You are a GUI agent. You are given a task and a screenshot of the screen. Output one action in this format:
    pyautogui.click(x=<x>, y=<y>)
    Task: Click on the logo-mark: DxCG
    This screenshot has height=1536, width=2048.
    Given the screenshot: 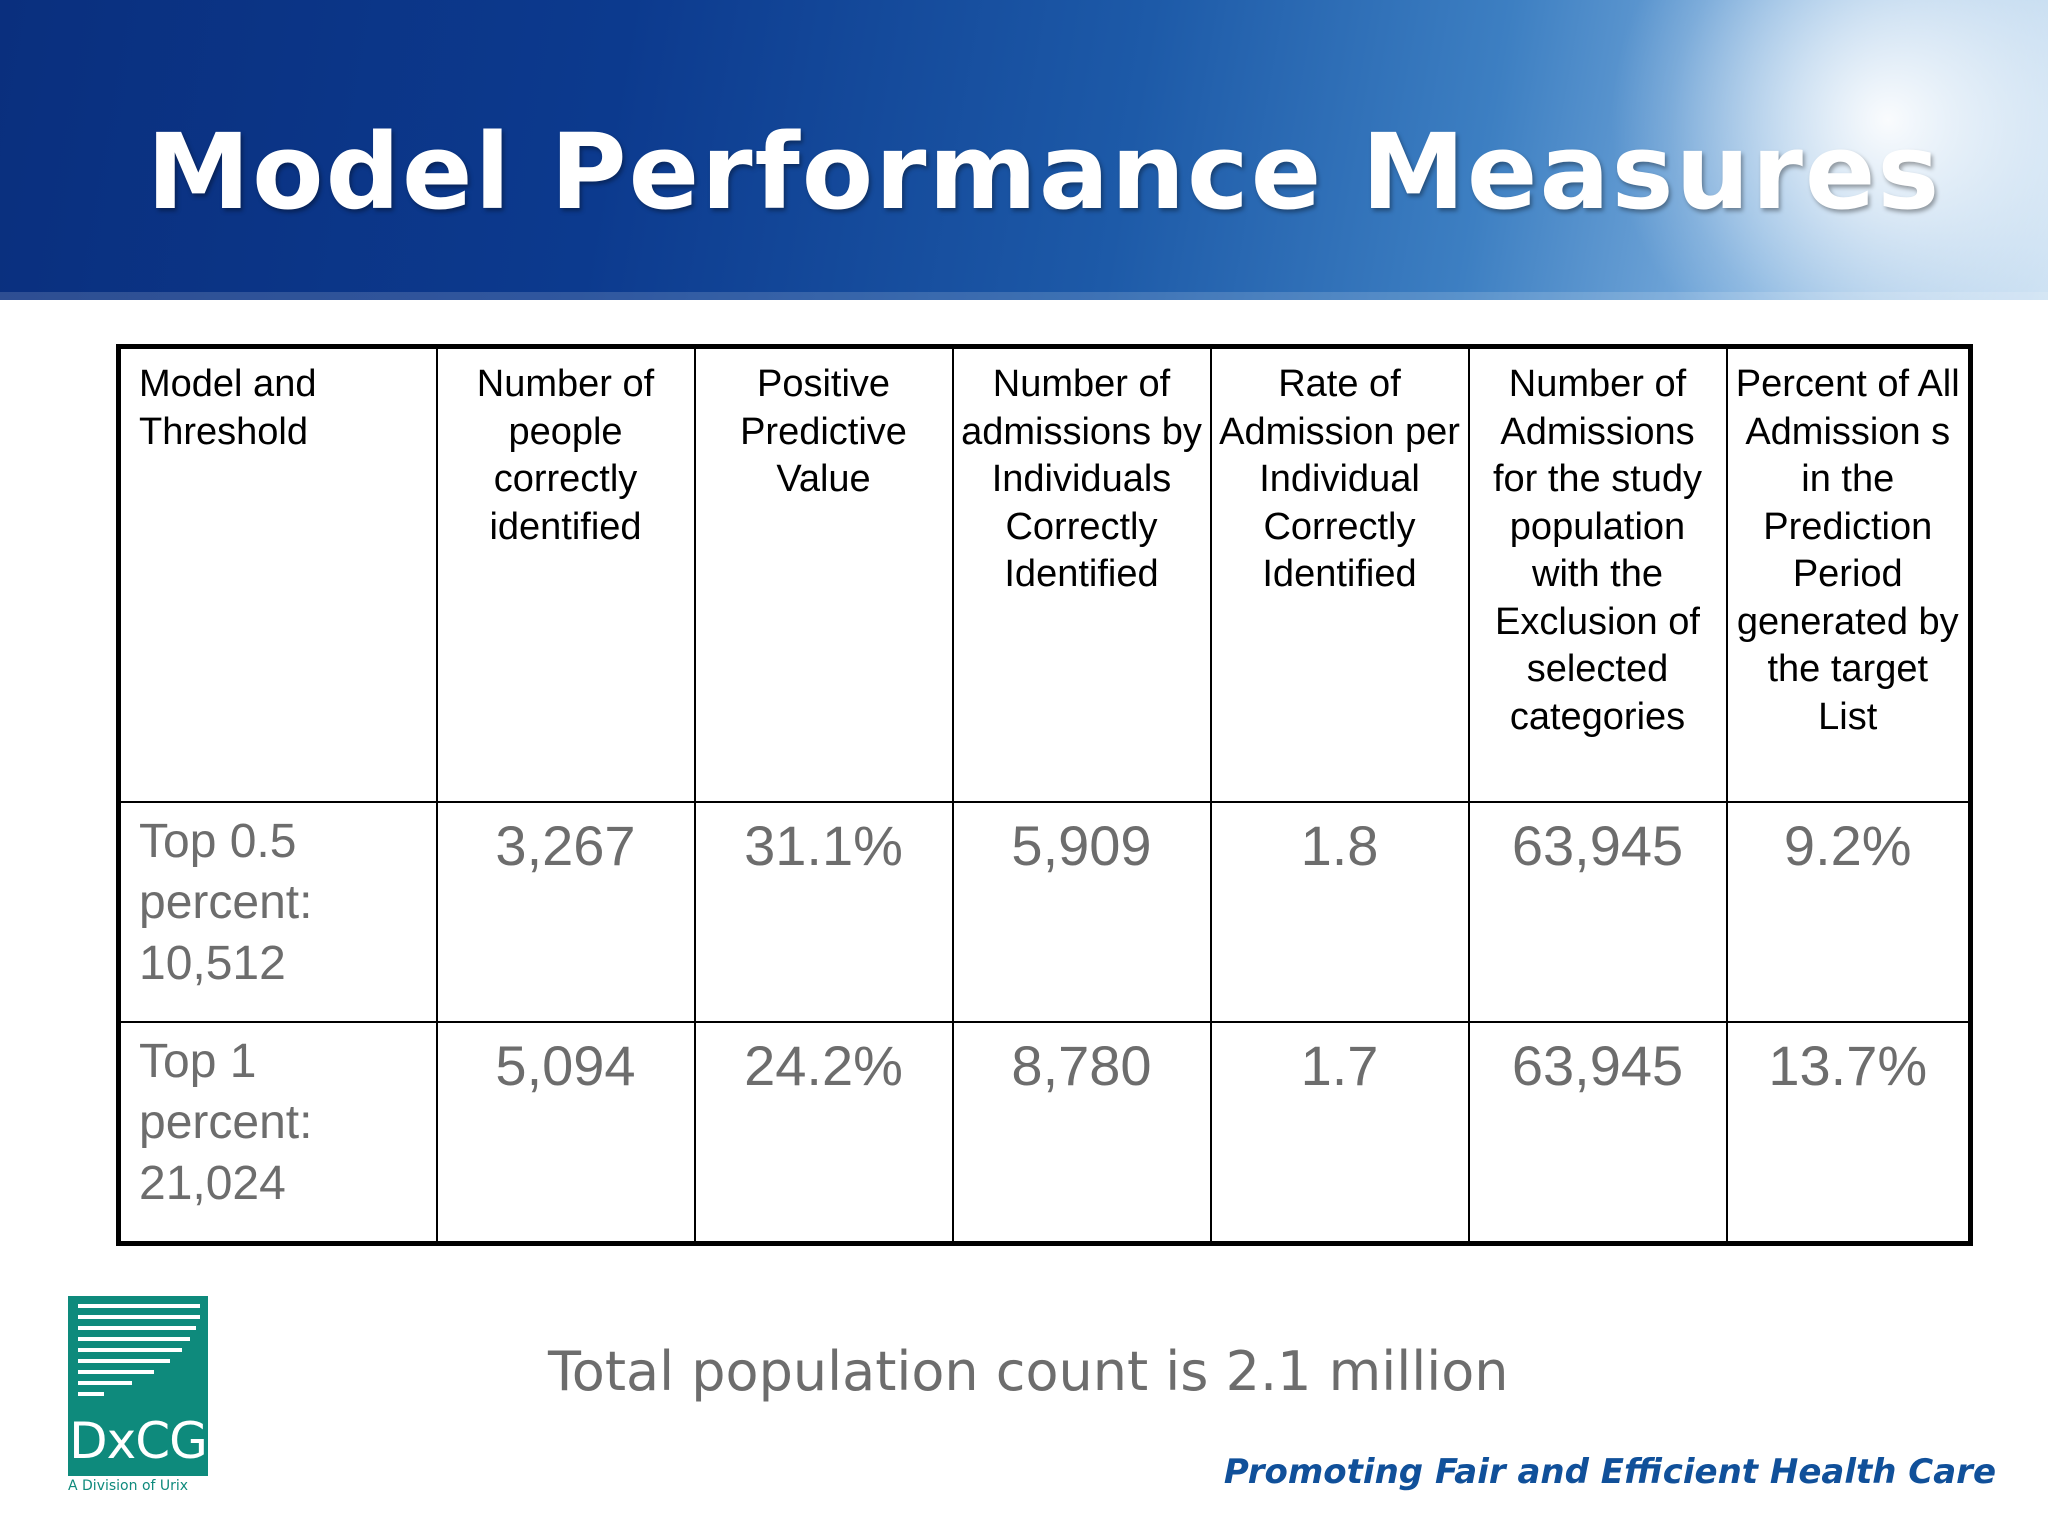 What is the action you would take?
    pyautogui.click(x=138, y=1386)
    